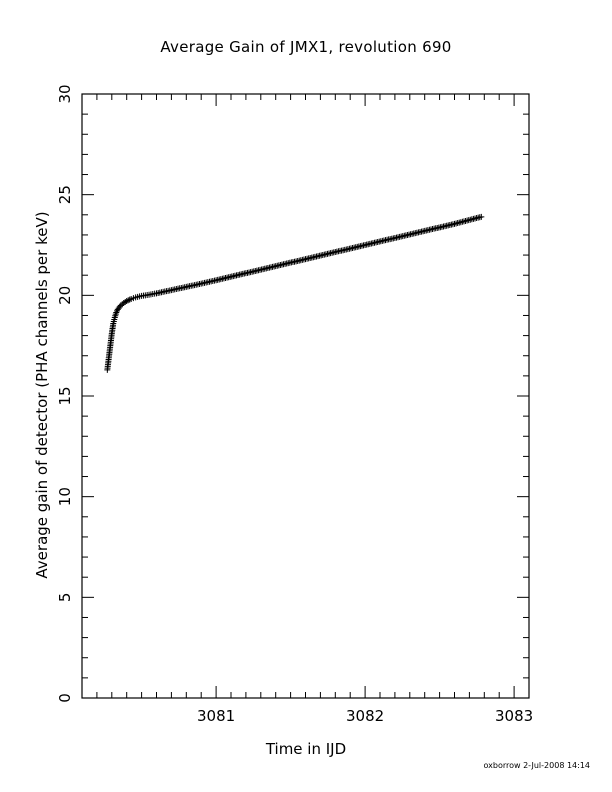 This screenshot has height=792, width=612. Describe the element at coordinates (514, 716) in the screenshot. I see `x-tick-label: 3083` at that location.